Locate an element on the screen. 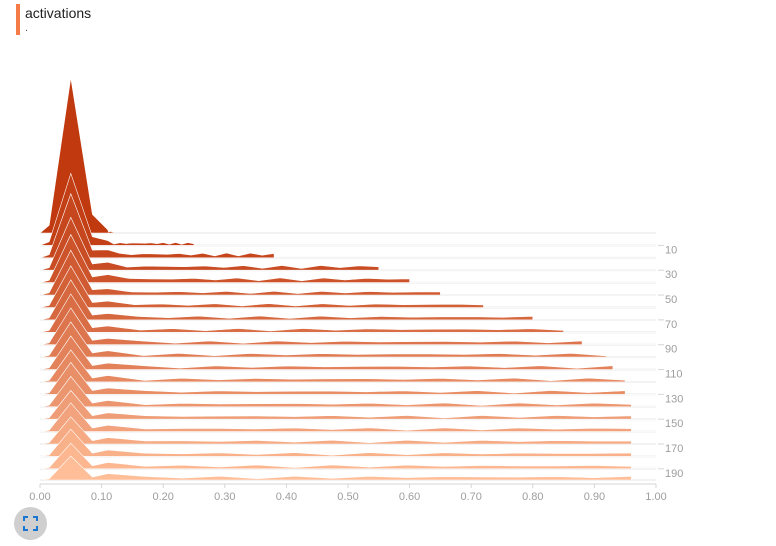 The height and width of the screenshot is (546, 776). step-tick-label: 50 is located at coordinates (671, 300).